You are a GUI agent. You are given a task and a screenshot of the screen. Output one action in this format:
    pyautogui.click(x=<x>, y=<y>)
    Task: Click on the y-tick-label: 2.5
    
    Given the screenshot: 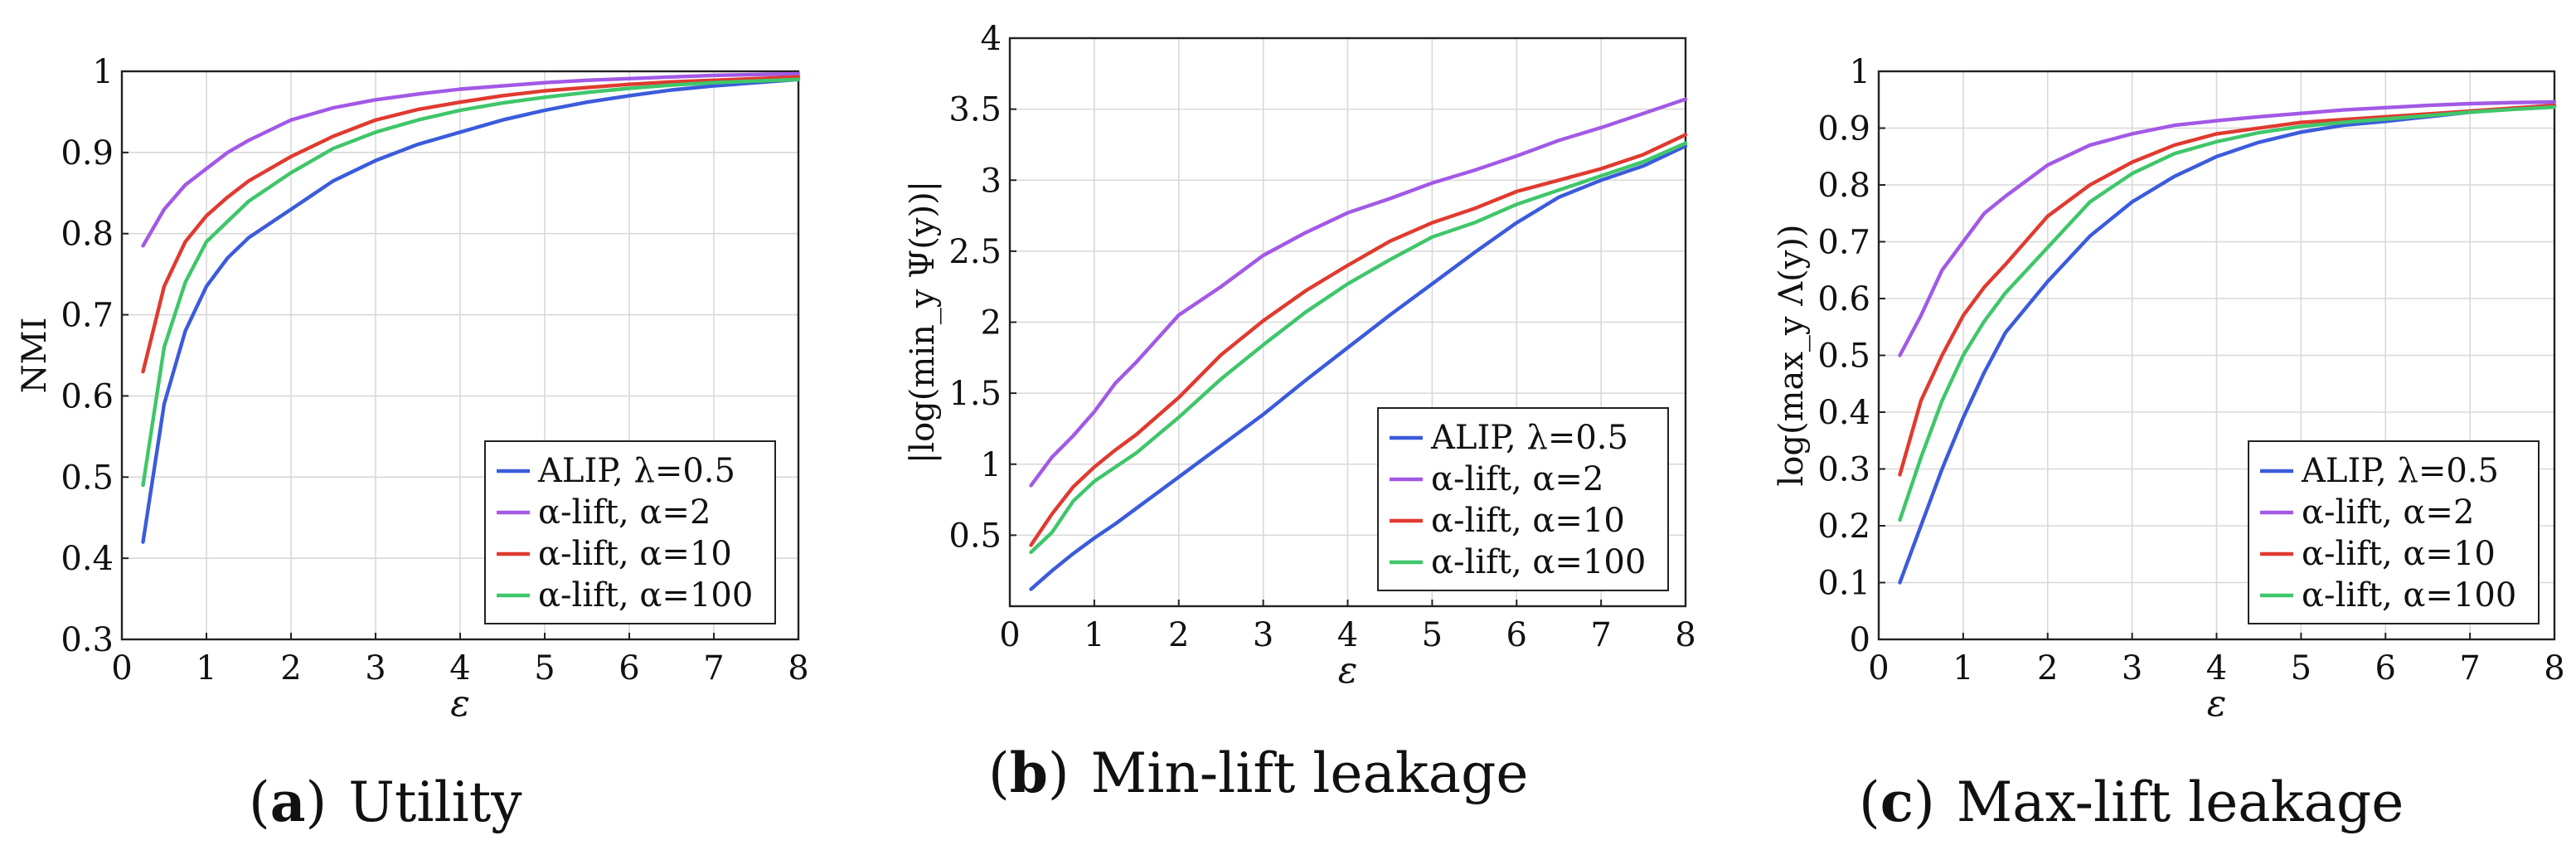 What is the action you would take?
    pyautogui.click(x=975, y=252)
    